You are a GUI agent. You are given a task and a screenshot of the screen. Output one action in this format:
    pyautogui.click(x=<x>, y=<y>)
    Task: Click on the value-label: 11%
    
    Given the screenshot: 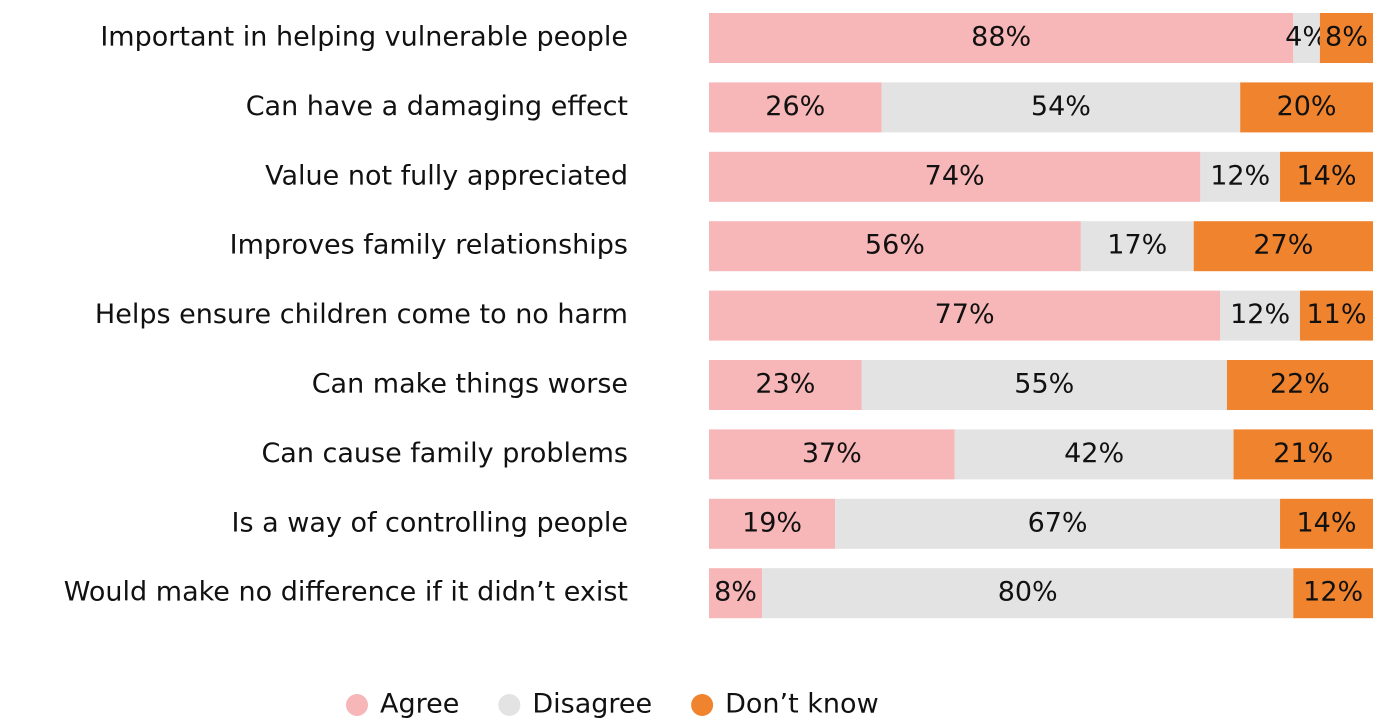 What is the action you would take?
    pyautogui.click(x=1336, y=314)
    